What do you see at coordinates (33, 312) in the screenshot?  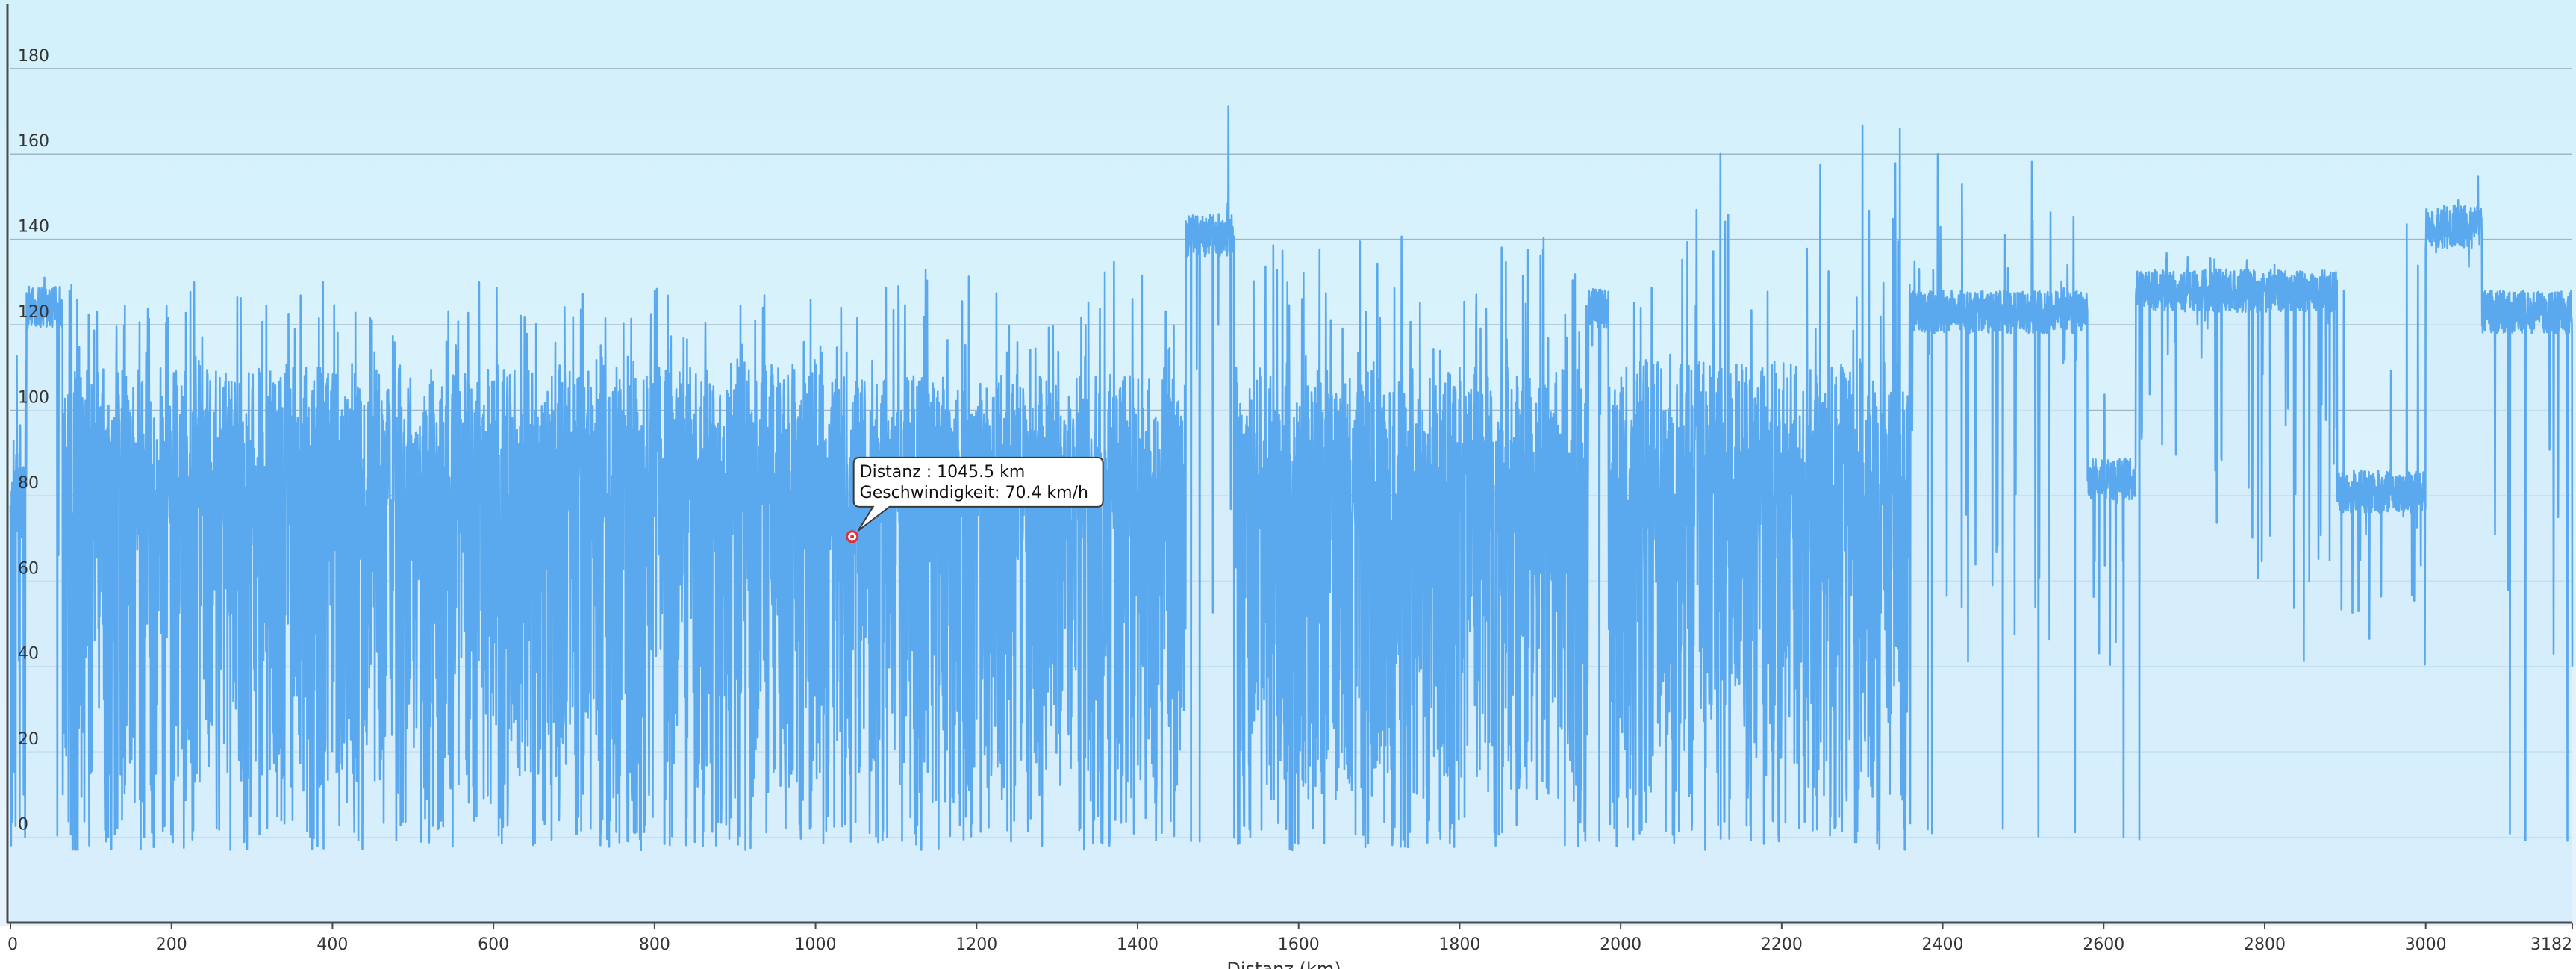 I see `y-tick-label: 120` at bounding box center [33, 312].